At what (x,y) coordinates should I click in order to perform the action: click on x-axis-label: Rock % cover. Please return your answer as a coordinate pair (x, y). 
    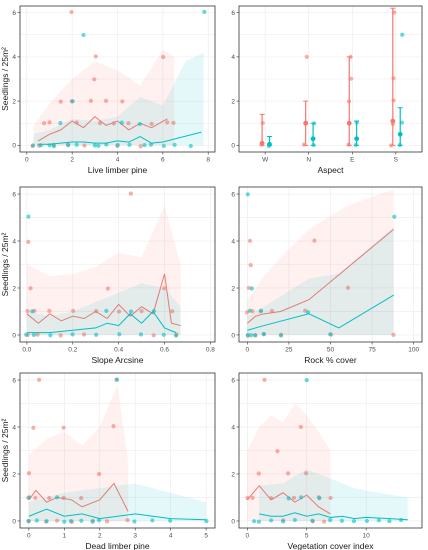
    Looking at the image, I should click on (330, 360).